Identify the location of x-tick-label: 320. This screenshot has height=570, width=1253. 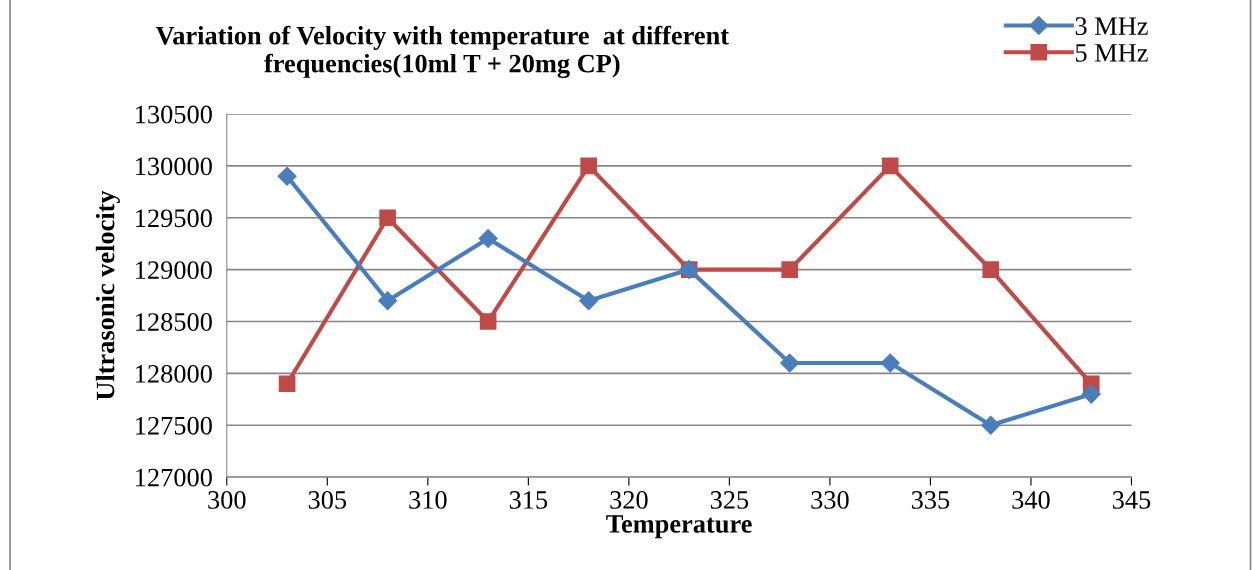
(629, 500).